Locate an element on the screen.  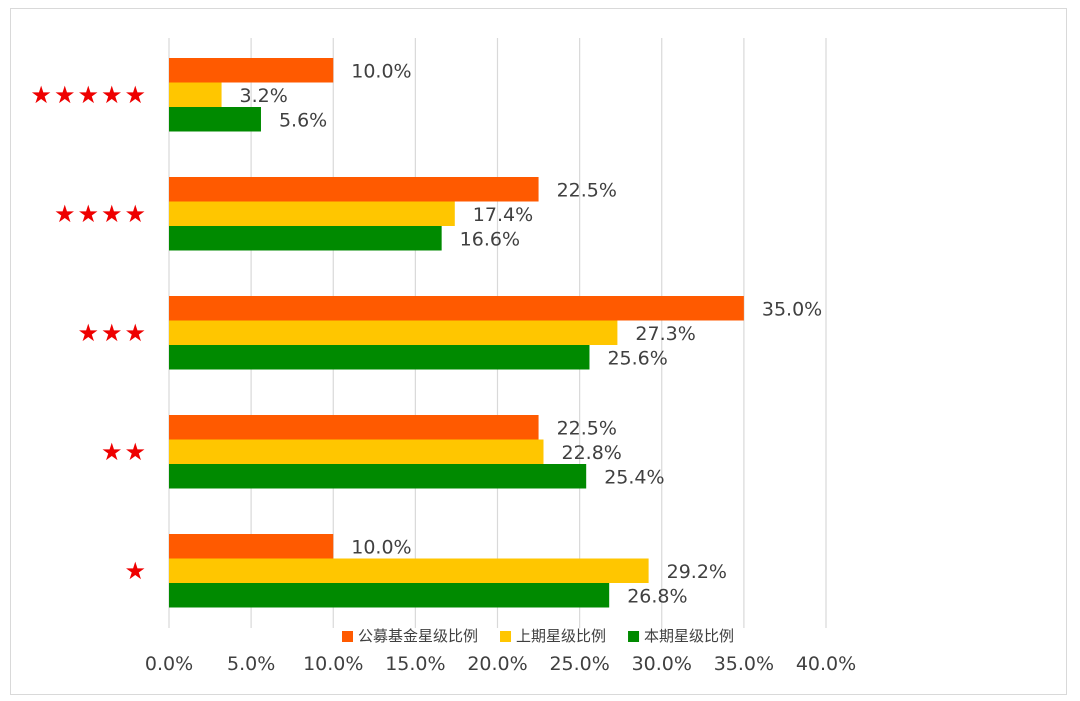
data-label: 26.8% is located at coordinates (657, 596).